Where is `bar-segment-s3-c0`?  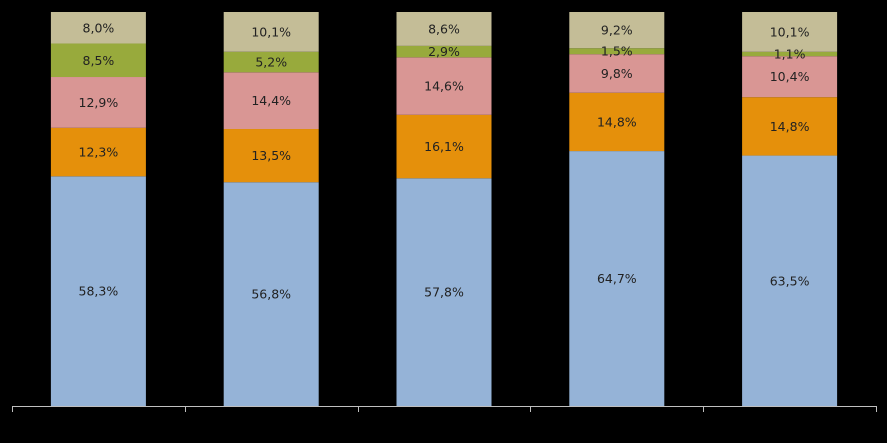 bar-segment-s3-c0 is located at coordinates (98, 60).